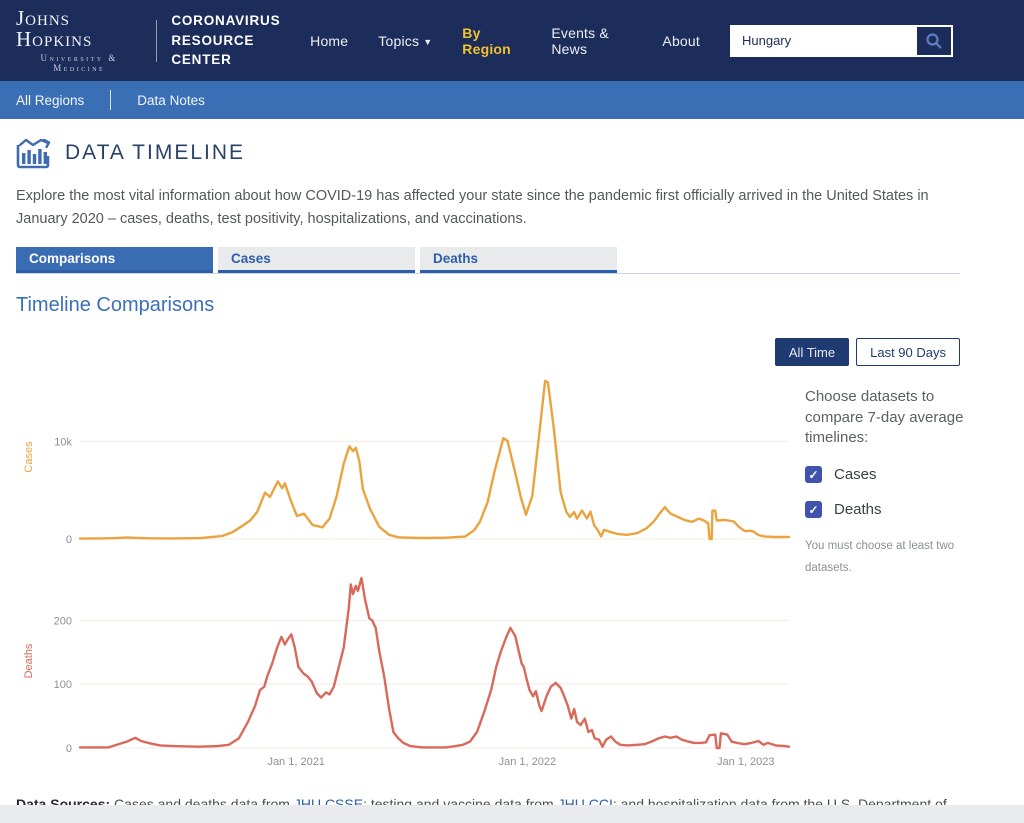 This screenshot has width=1024, height=823. What do you see at coordinates (63, 685) in the screenshot?
I see `svg-text: 100` at bounding box center [63, 685].